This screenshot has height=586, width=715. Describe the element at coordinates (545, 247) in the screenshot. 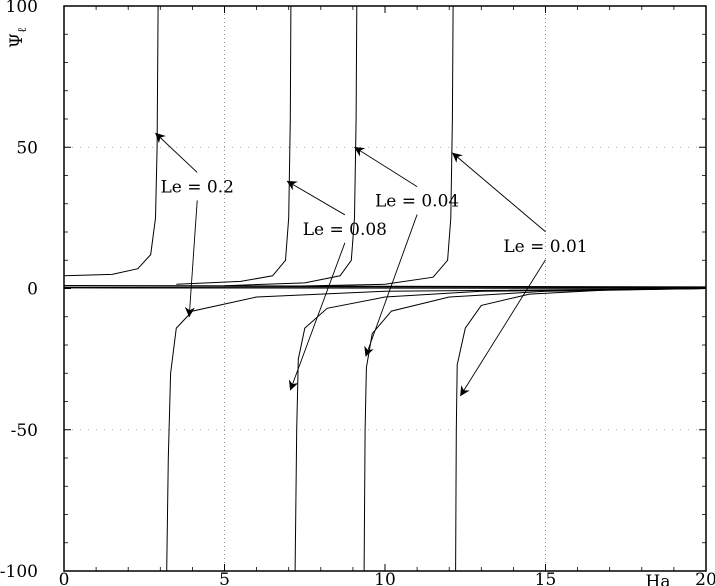

I see `annotation-label-3: Le = 0.01` at that location.